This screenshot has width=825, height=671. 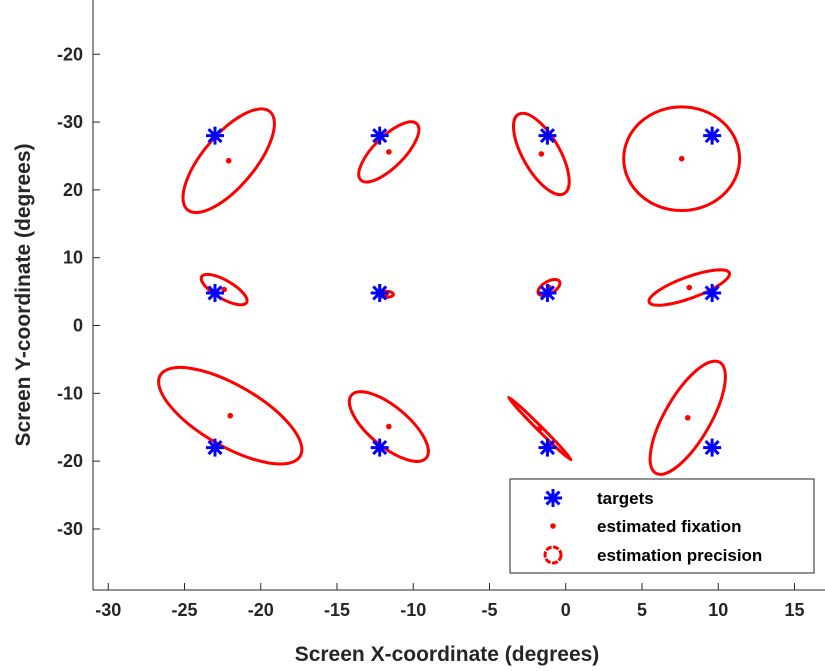 What do you see at coordinates (718, 610) in the screenshot?
I see `x-tick-label: 10` at bounding box center [718, 610].